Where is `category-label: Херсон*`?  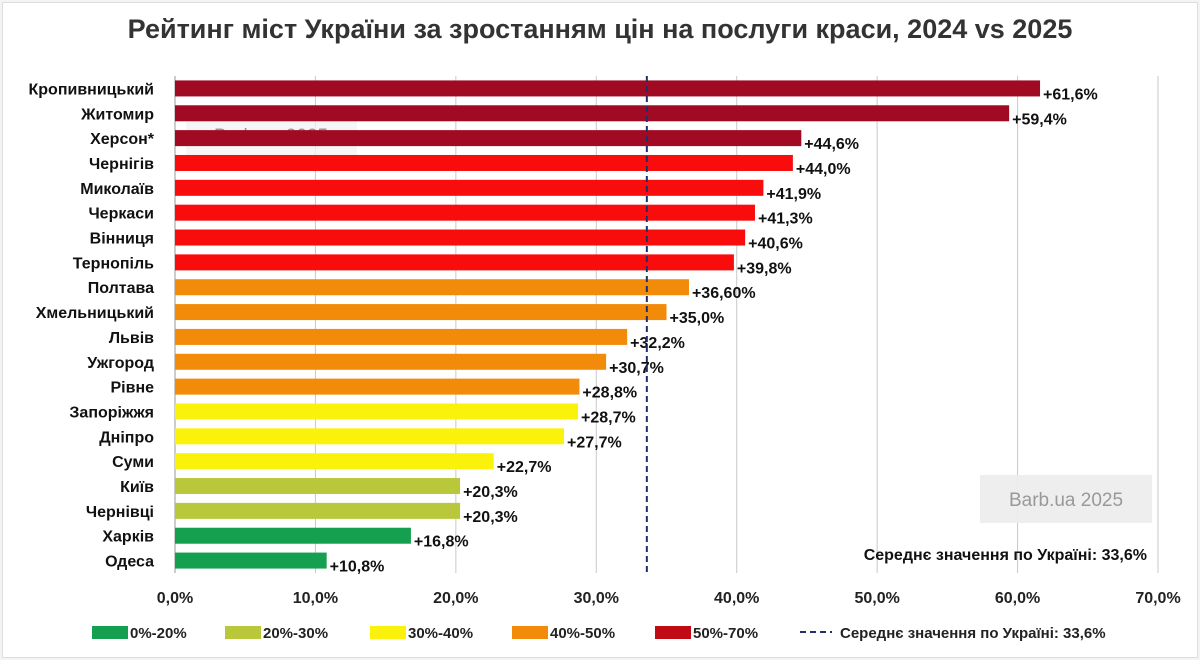 category-label: Херсон* is located at coordinates (122, 139).